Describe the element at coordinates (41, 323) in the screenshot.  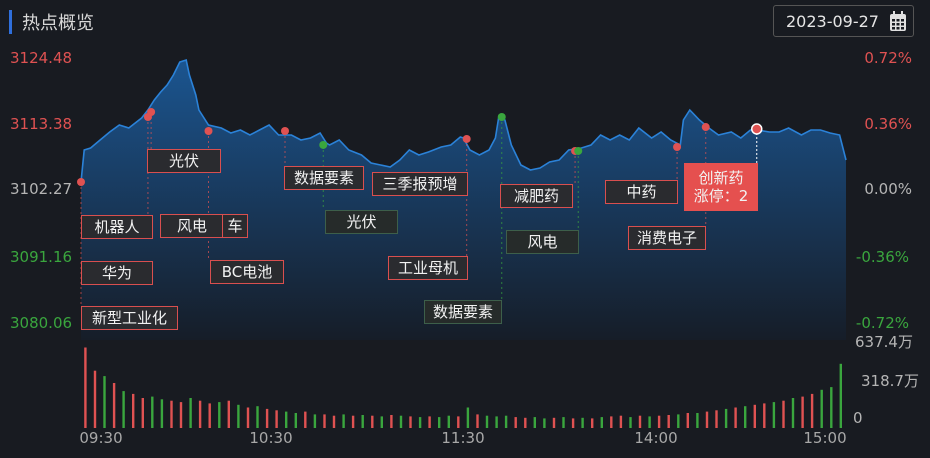
I see `y-left-tick: 3080.06` at that location.